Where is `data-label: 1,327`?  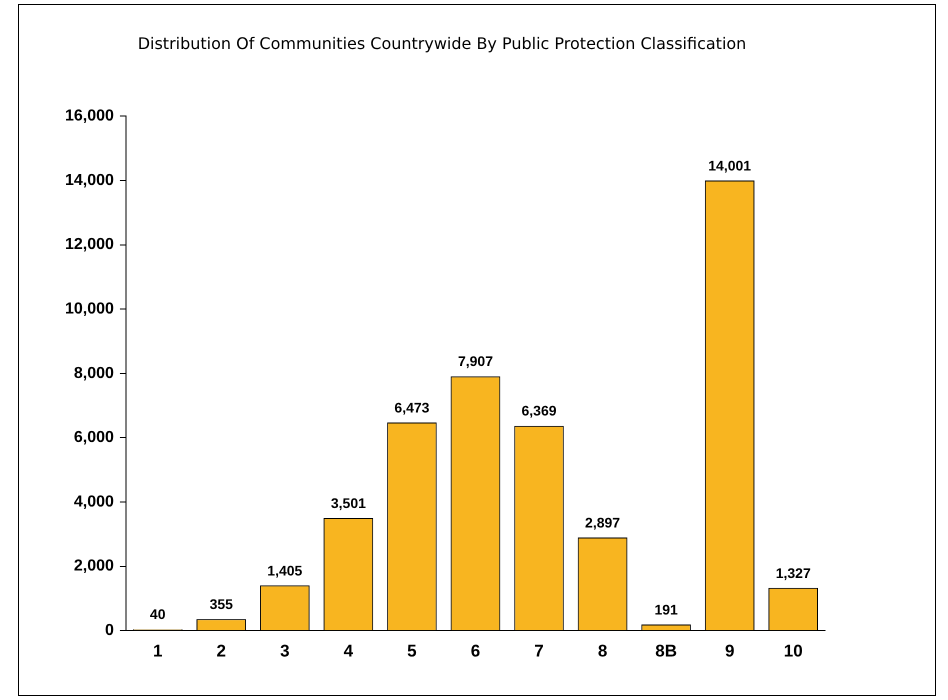 data-label: 1,327 is located at coordinates (793, 572).